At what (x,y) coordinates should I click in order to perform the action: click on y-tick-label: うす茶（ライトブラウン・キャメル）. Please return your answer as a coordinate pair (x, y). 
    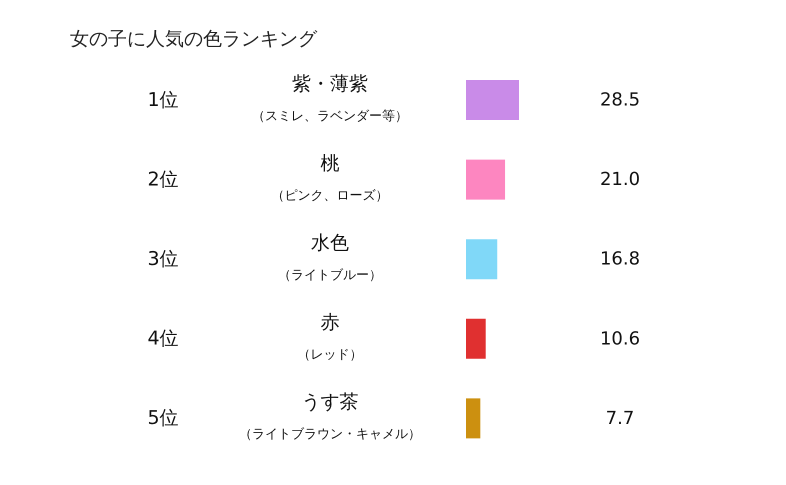
    Looking at the image, I should click on (330, 416).